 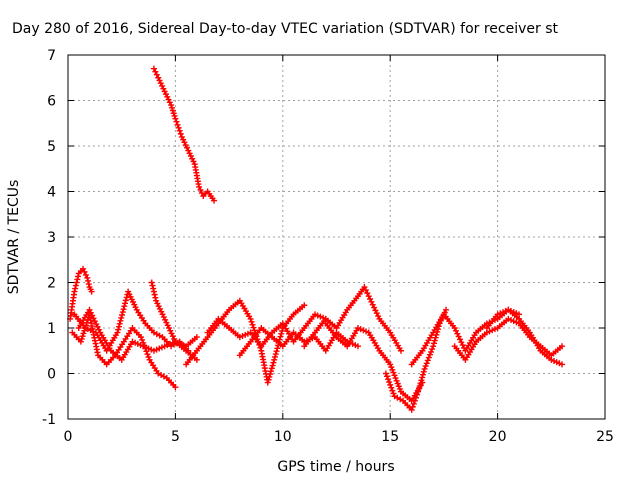 I want to click on x-tick-label: 15, so click(x=390, y=437).